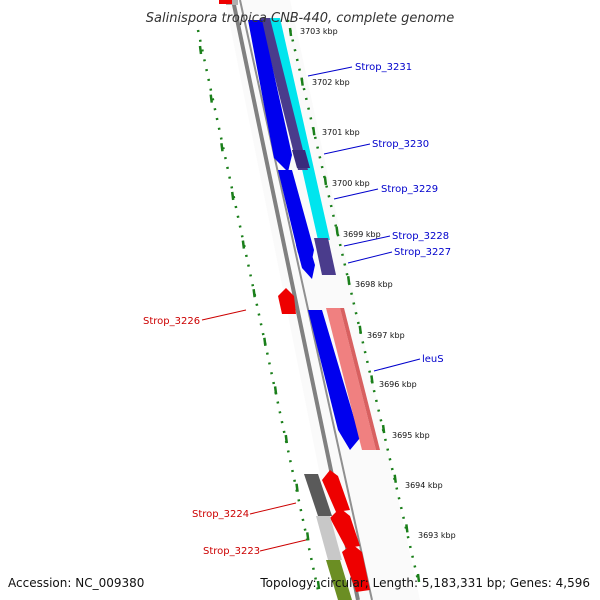 This screenshot has height=600, width=600. I want to click on forward-cds-leus, so click(334, 380).